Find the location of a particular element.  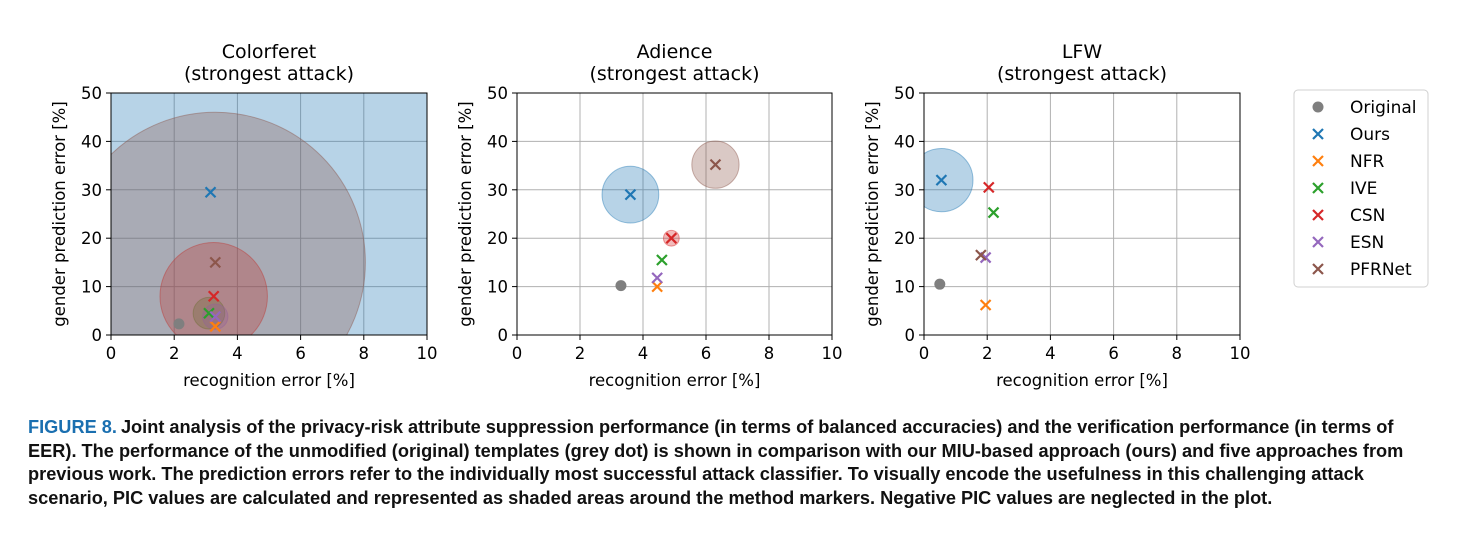

legend-box is located at coordinates (1361, 188).